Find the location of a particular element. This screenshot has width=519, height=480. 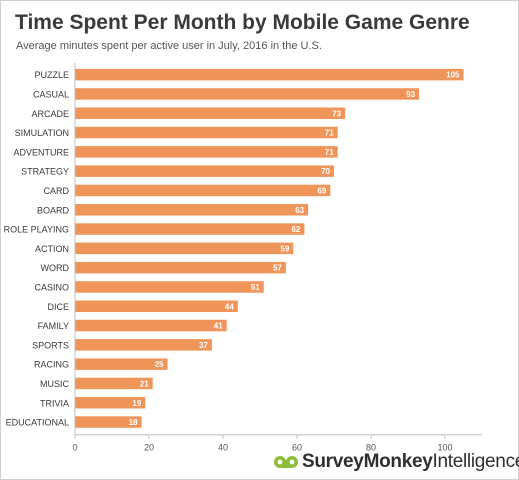

data-label: 25 is located at coordinates (159, 364).